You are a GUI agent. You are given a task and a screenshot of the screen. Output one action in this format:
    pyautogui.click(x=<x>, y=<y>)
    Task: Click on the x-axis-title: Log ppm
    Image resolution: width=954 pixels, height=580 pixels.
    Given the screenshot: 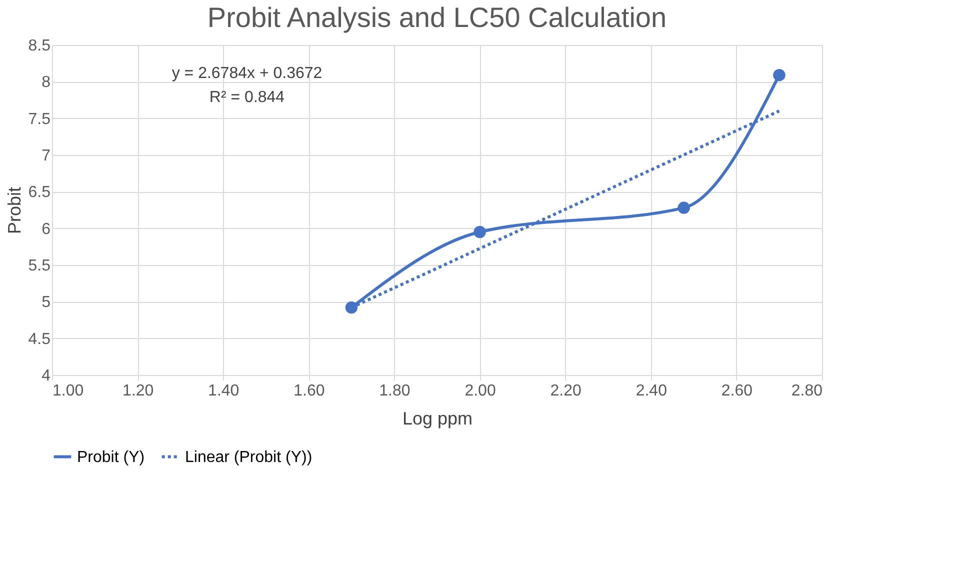 What is the action you would take?
    pyautogui.click(x=437, y=418)
    